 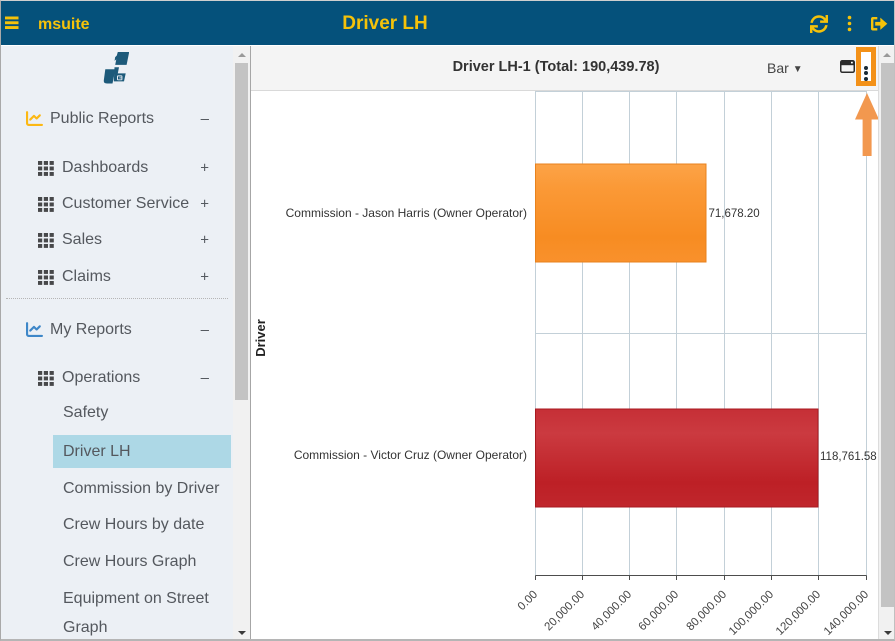 What do you see at coordinates (528, 601) in the screenshot?
I see `svg-text: 0.00` at bounding box center [528, 601].